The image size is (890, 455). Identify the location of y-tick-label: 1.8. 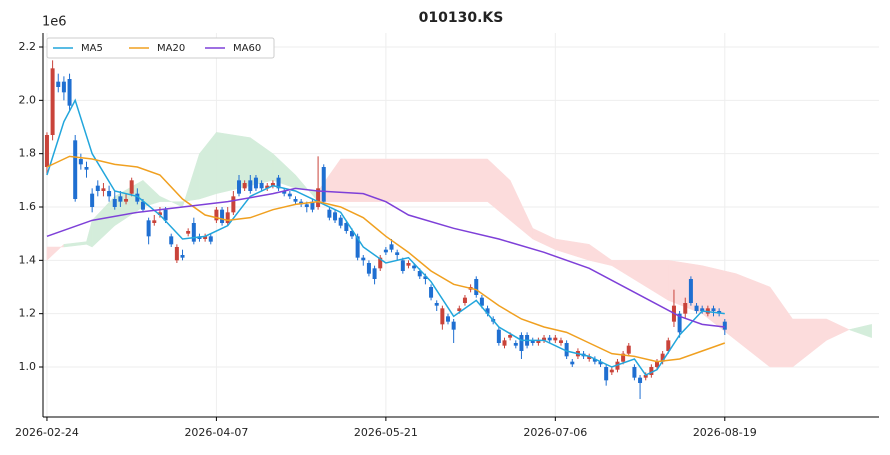
(28, 153).